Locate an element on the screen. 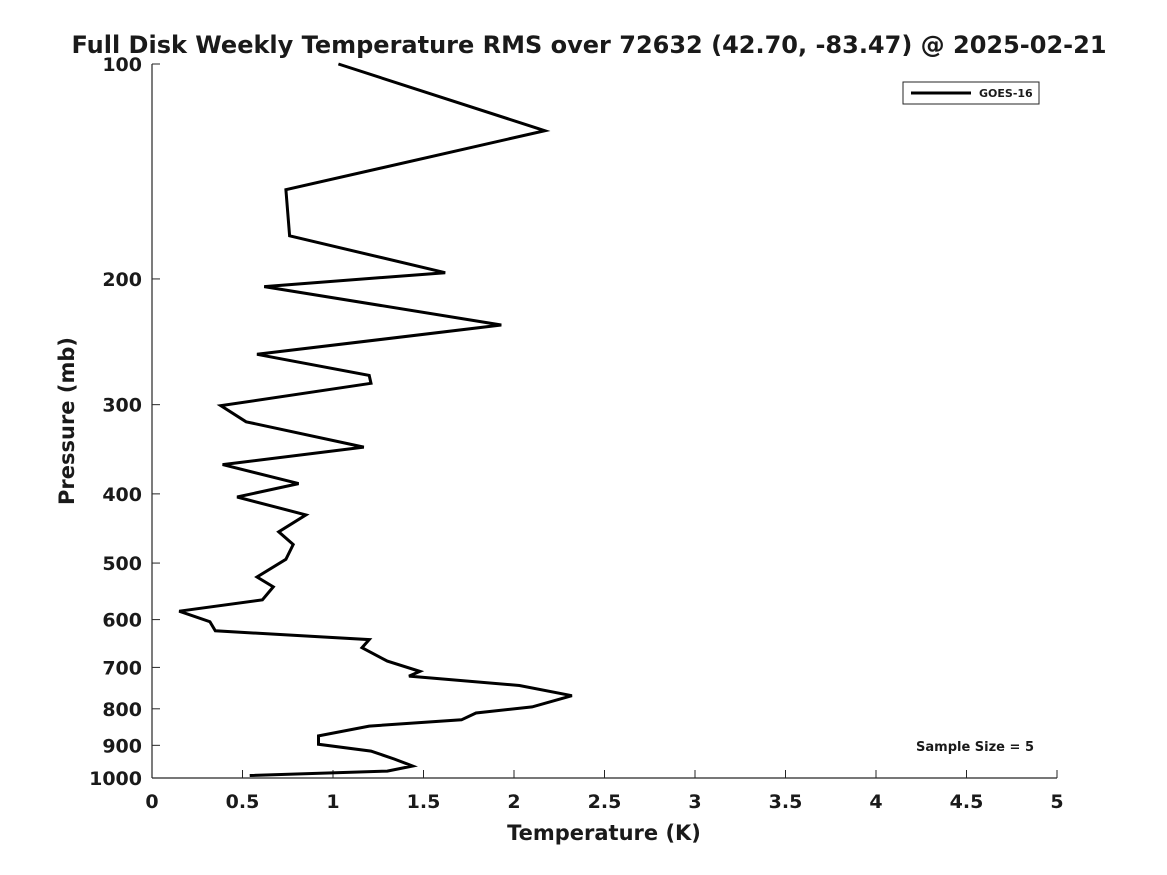 This screenshot has width=1167, height=875. x-tick-label: 2 is located at coordinates (513, 802).